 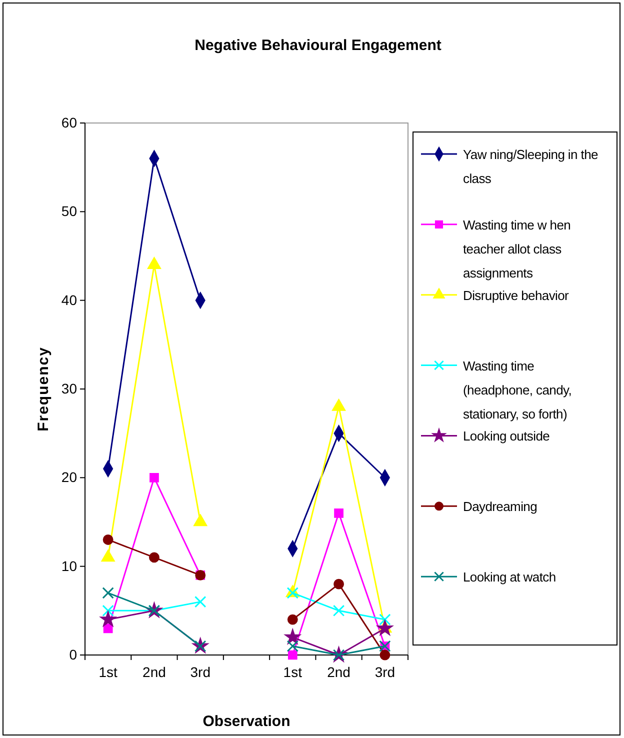 I want to click on y-axis-title: Frequency, so click(x=43, y=389).